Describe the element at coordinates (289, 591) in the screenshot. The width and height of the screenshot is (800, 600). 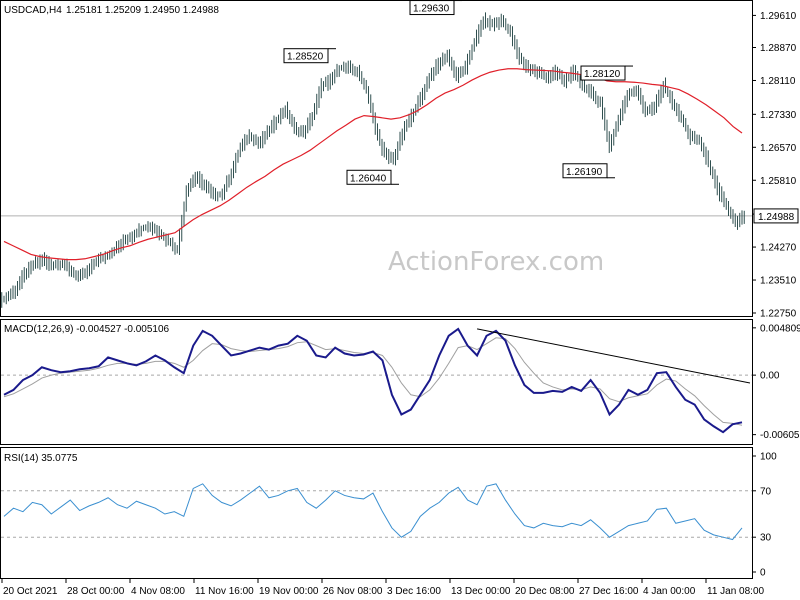
I see `time-tick-label: 19 Nov 00:00` at that location.